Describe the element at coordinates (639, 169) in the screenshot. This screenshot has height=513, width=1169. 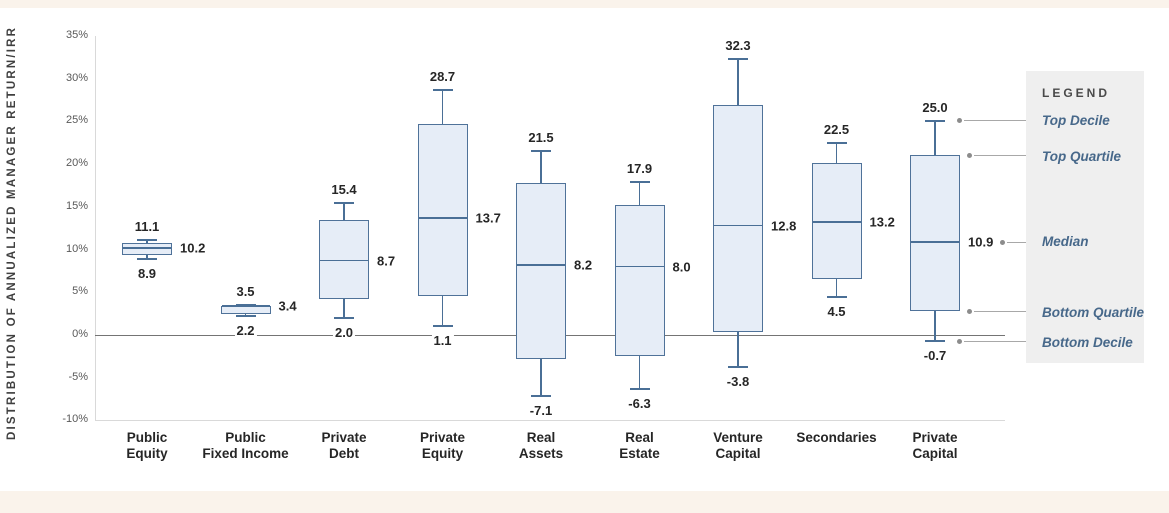
I see `value-label-top-decile-real-estate: 17.9` at that location.